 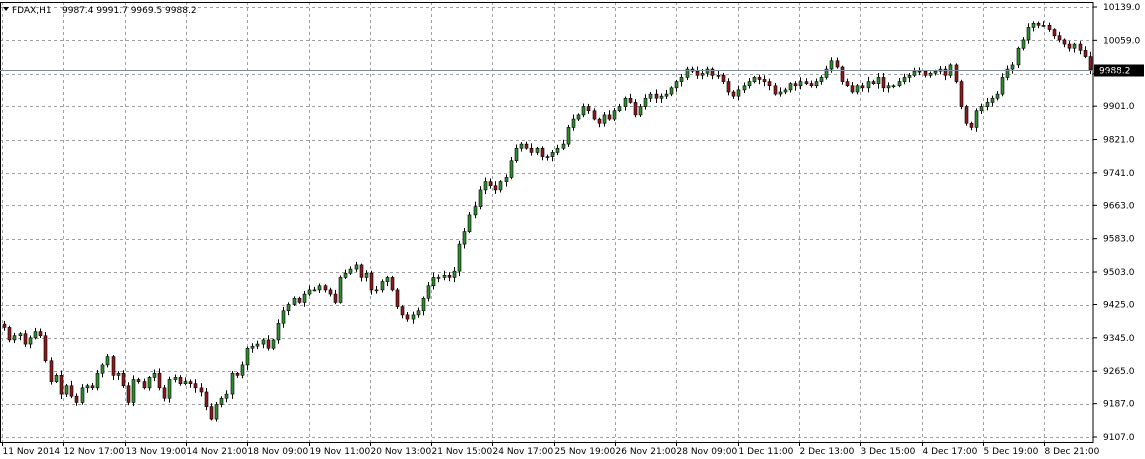 What do you see at coordinates (1119, 306) in the screenshot?
I see `y-tick-label: 9425.0` at bounding box center [1119, 306].